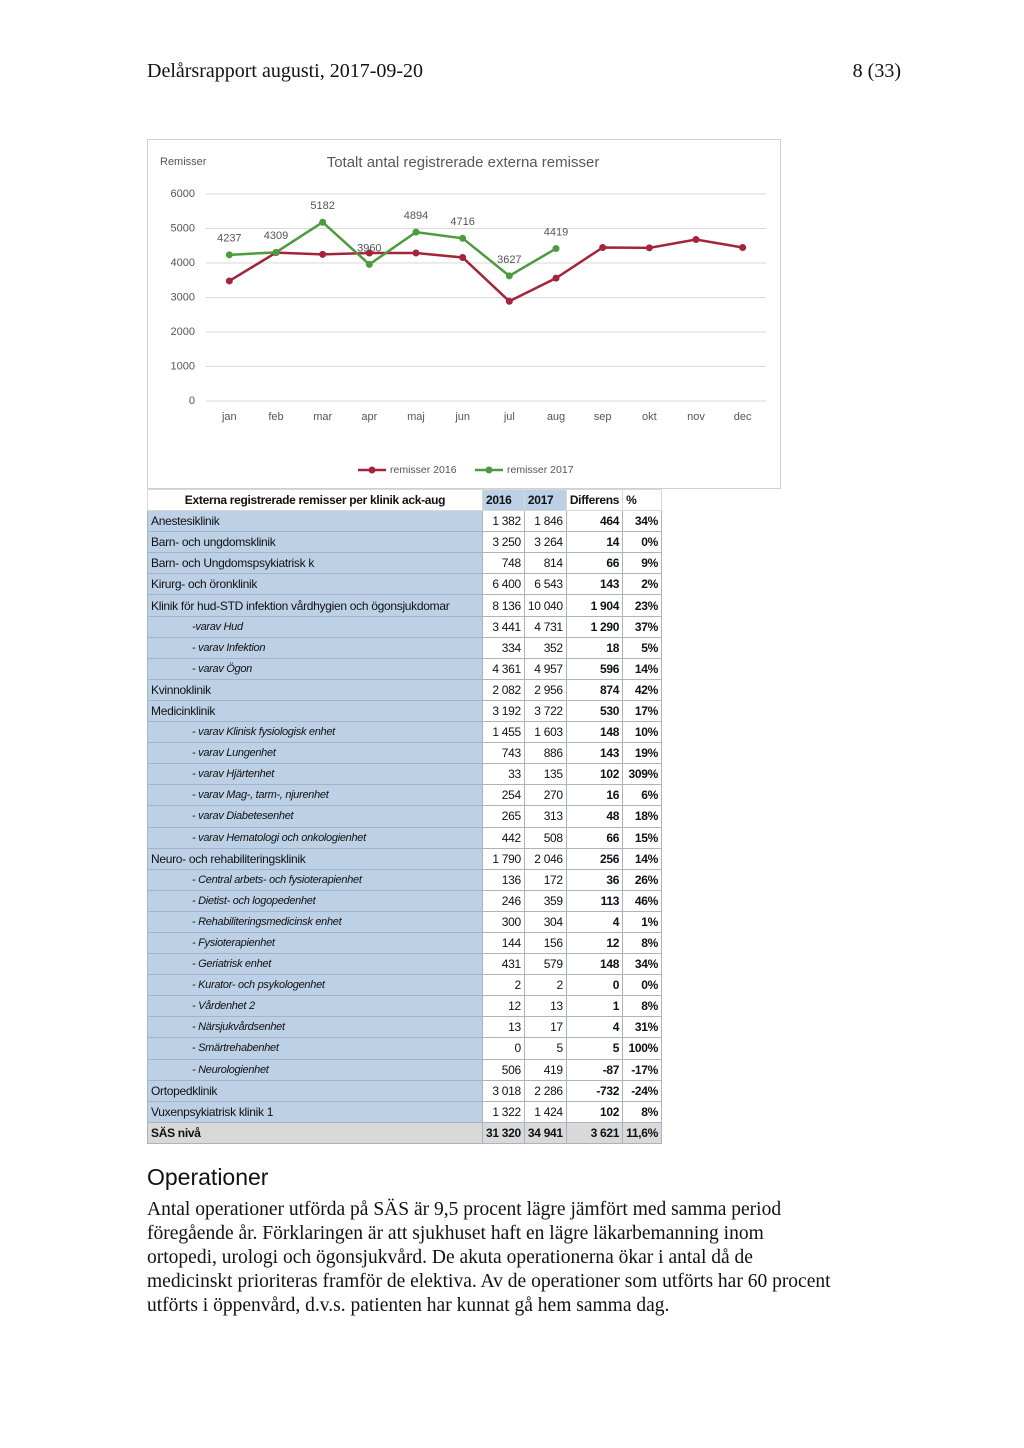 The height and width of the screenshot is (1448, 1024). What do you see at coordinates (594, 584) in the screenshot?
I see `cell: 143` at bounding box center [594, 584].